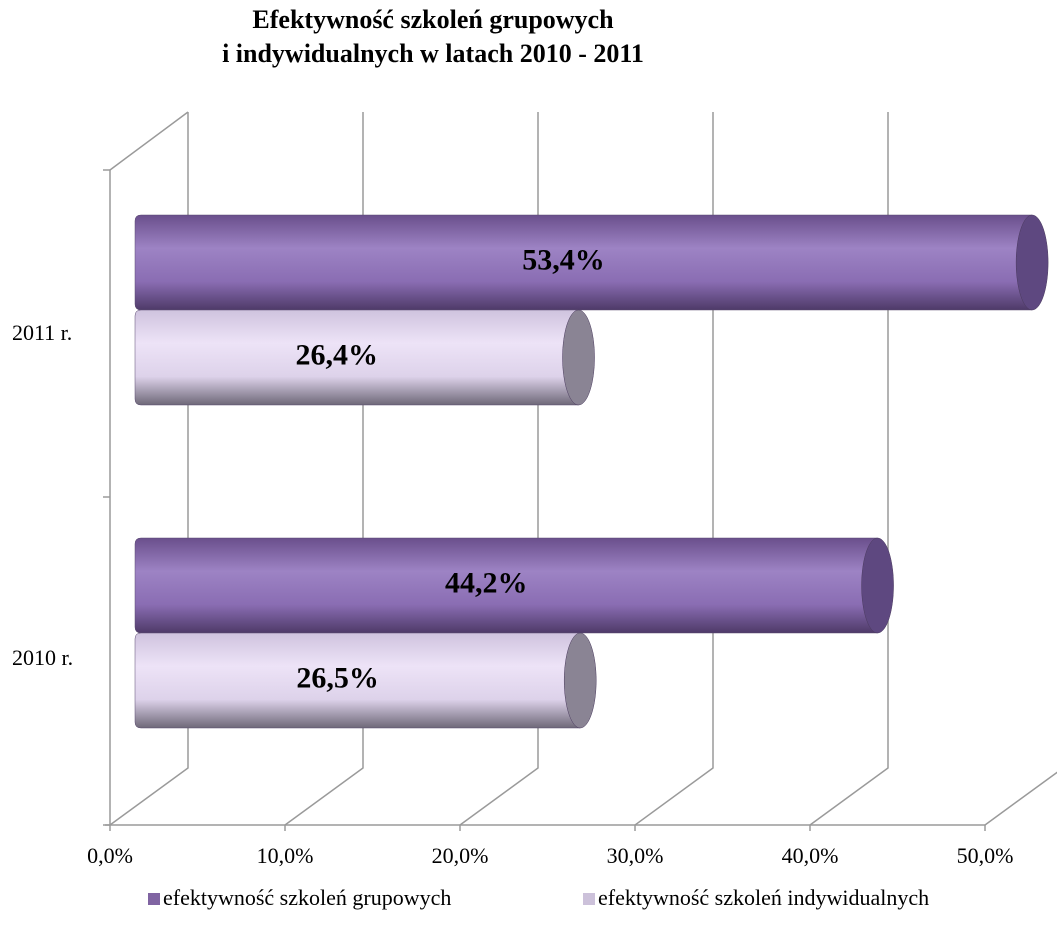 The image size is (1057, 928). What do you see at coordinates (433, 53) in the screenshot?
I see `chart-subtitle: i indywidualnych w latach 2010 - 2011` at bounding box center [433, 53].